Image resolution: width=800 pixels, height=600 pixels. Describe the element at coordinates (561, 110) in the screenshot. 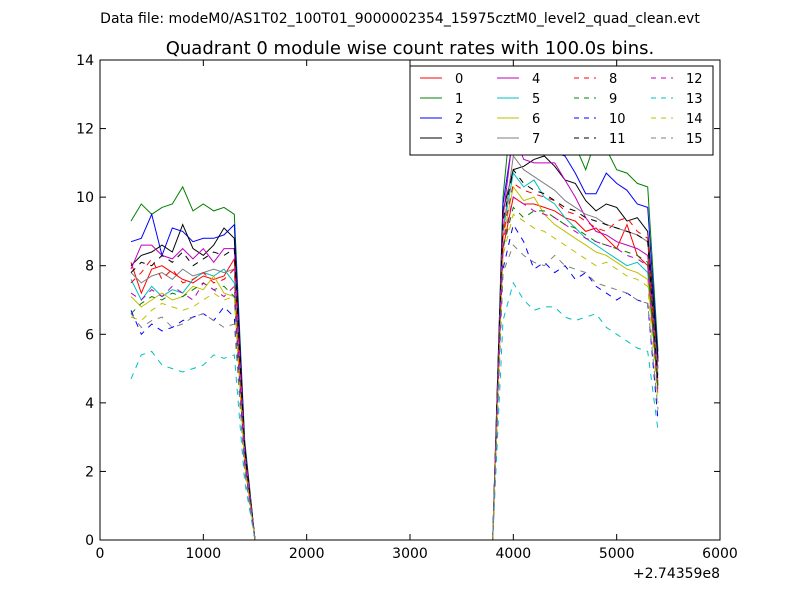

I see `legend-box` at that location.